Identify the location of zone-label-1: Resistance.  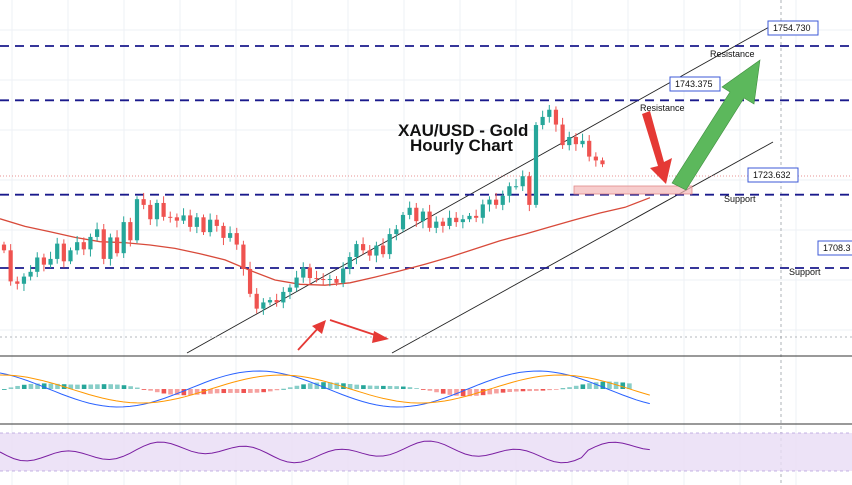
(662, 108).